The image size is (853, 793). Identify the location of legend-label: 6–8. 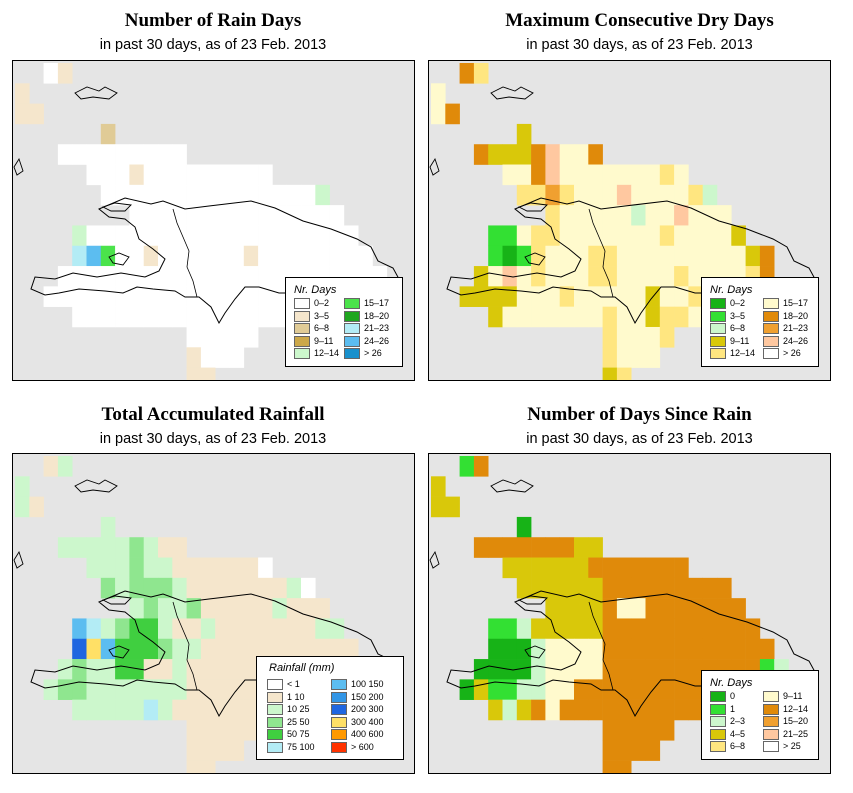
(322, 328).